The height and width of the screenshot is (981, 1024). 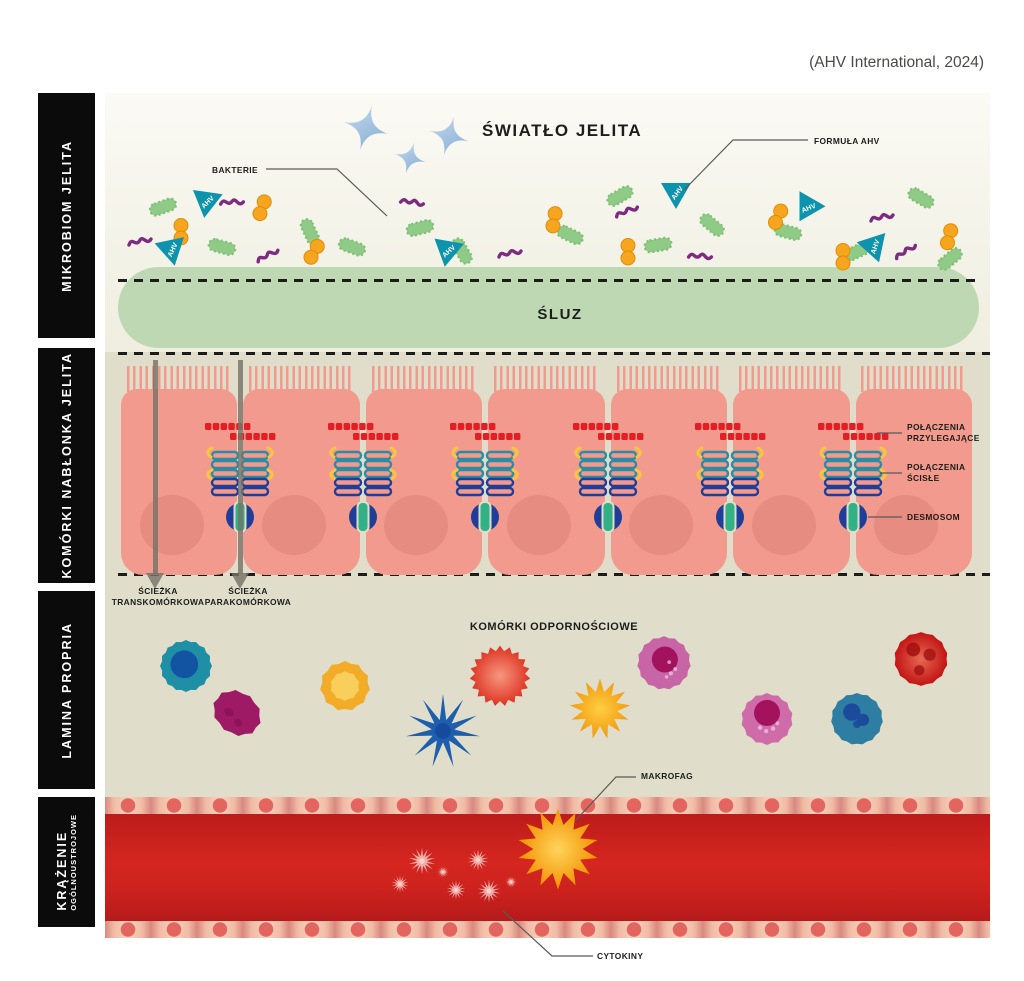 I want to click on pink-cell-a-icon, so click(x=664, y=663).